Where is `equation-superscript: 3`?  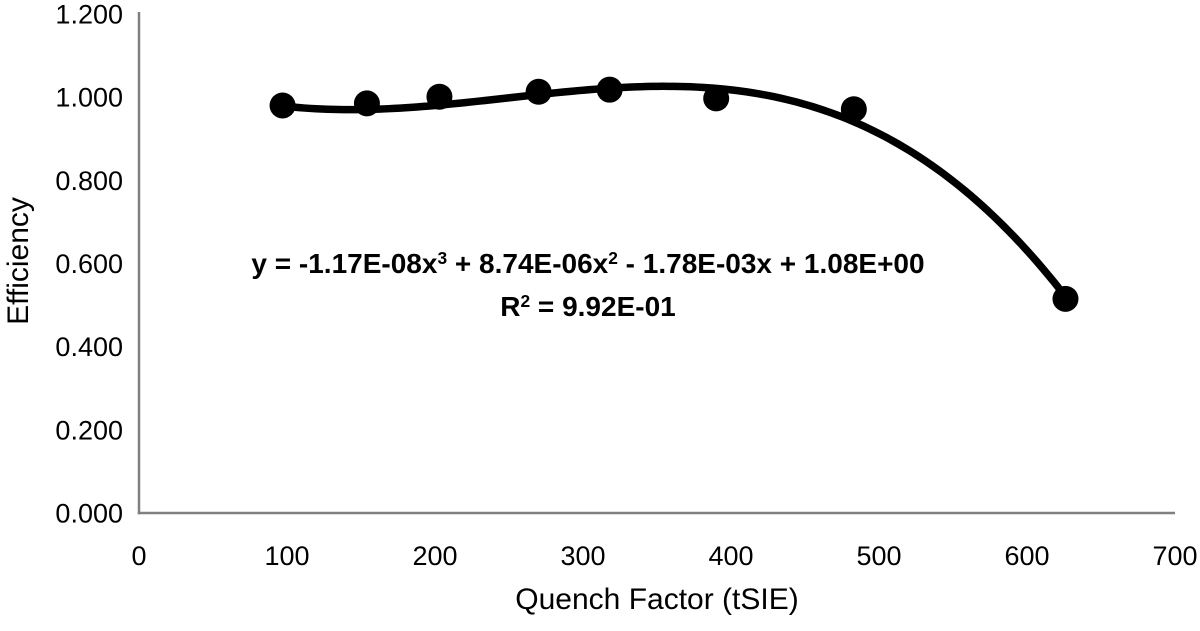
equation-superscript: 3 is located at coordinates (442, 258).